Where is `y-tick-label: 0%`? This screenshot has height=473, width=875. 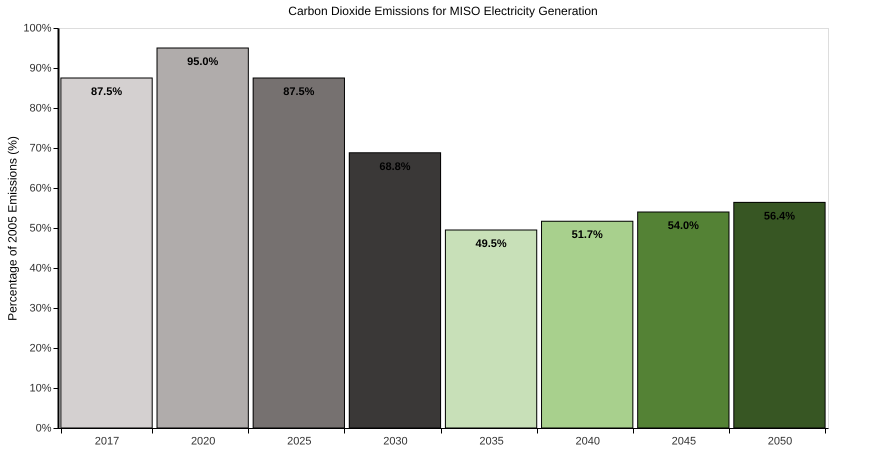 y-tick-label: 0% is located at coordinates (44, 428).